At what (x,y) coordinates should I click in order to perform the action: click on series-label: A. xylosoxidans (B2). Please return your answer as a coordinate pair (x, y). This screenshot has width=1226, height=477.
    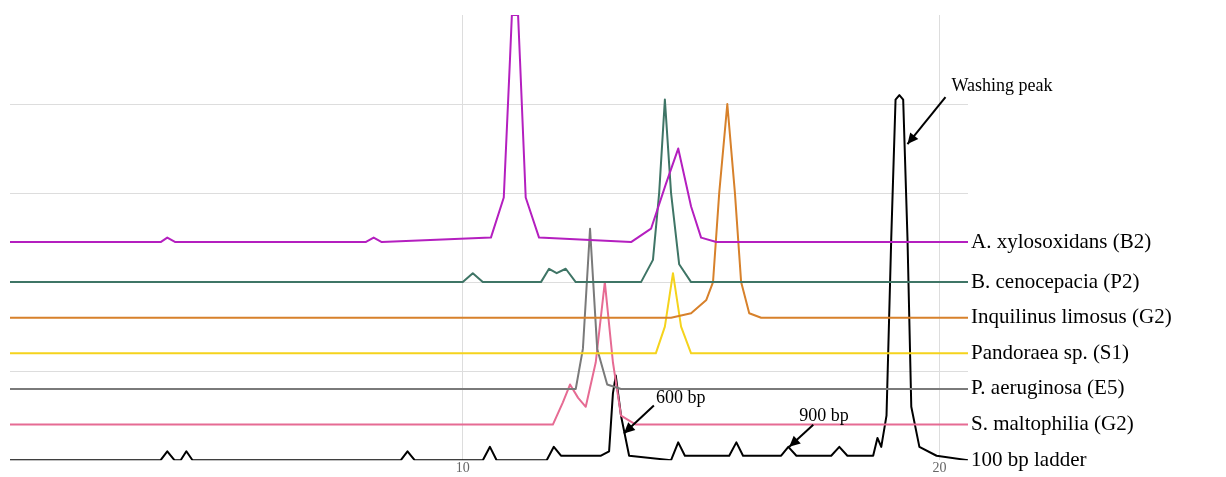
    Looking at the image, I should click on (1061, 240).